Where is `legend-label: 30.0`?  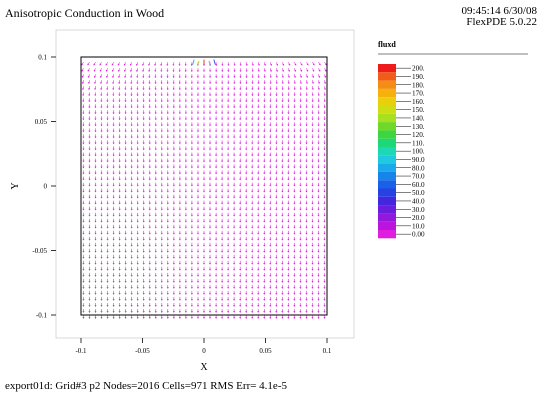
legend-label: 30.0 is located at coordinates (418, 210).